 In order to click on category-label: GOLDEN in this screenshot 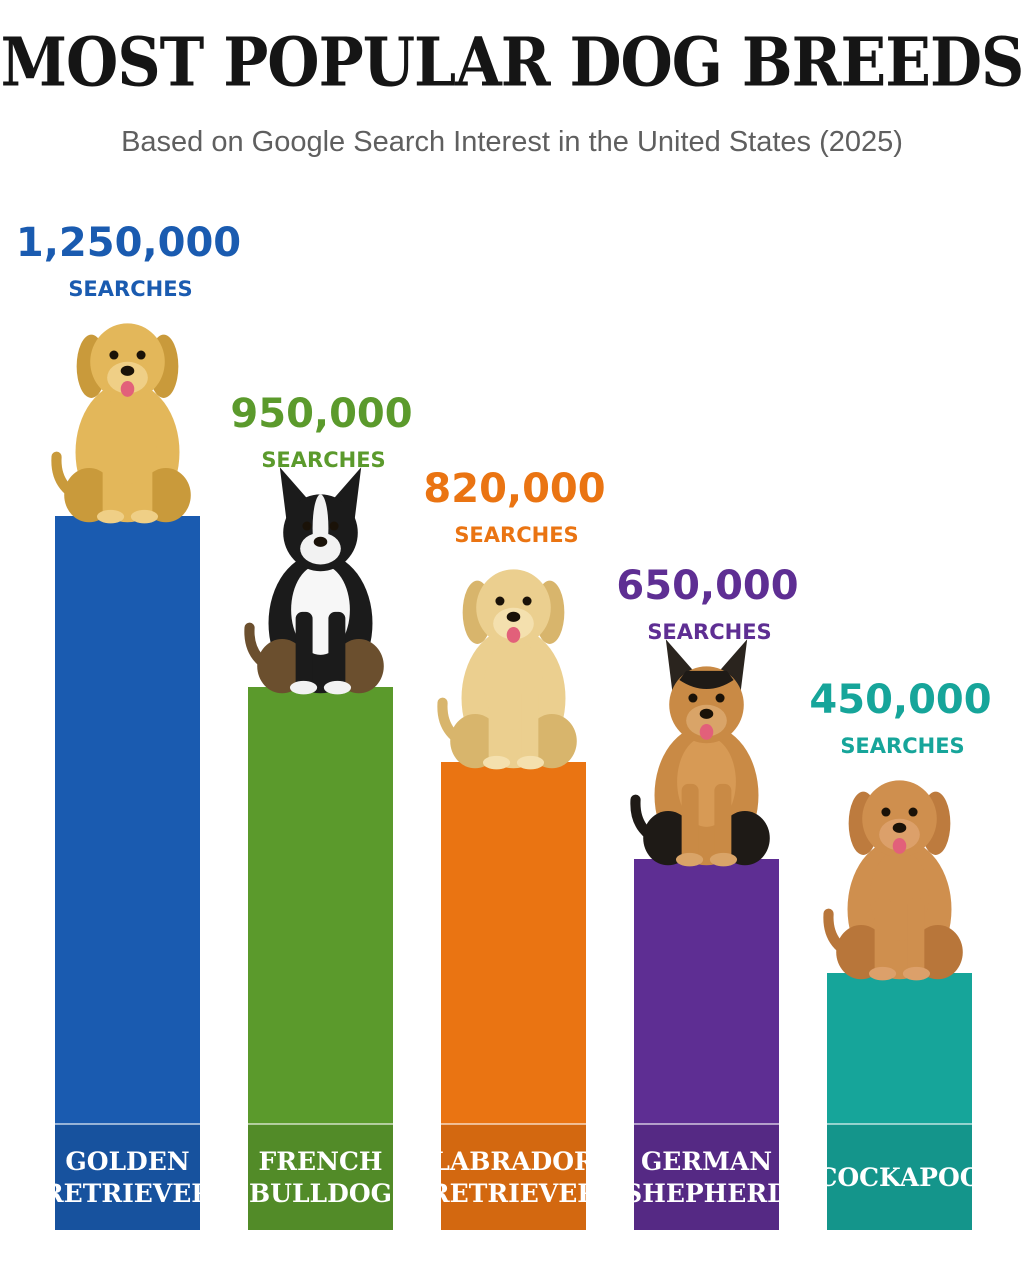, I will do `click(127, 1161)`.